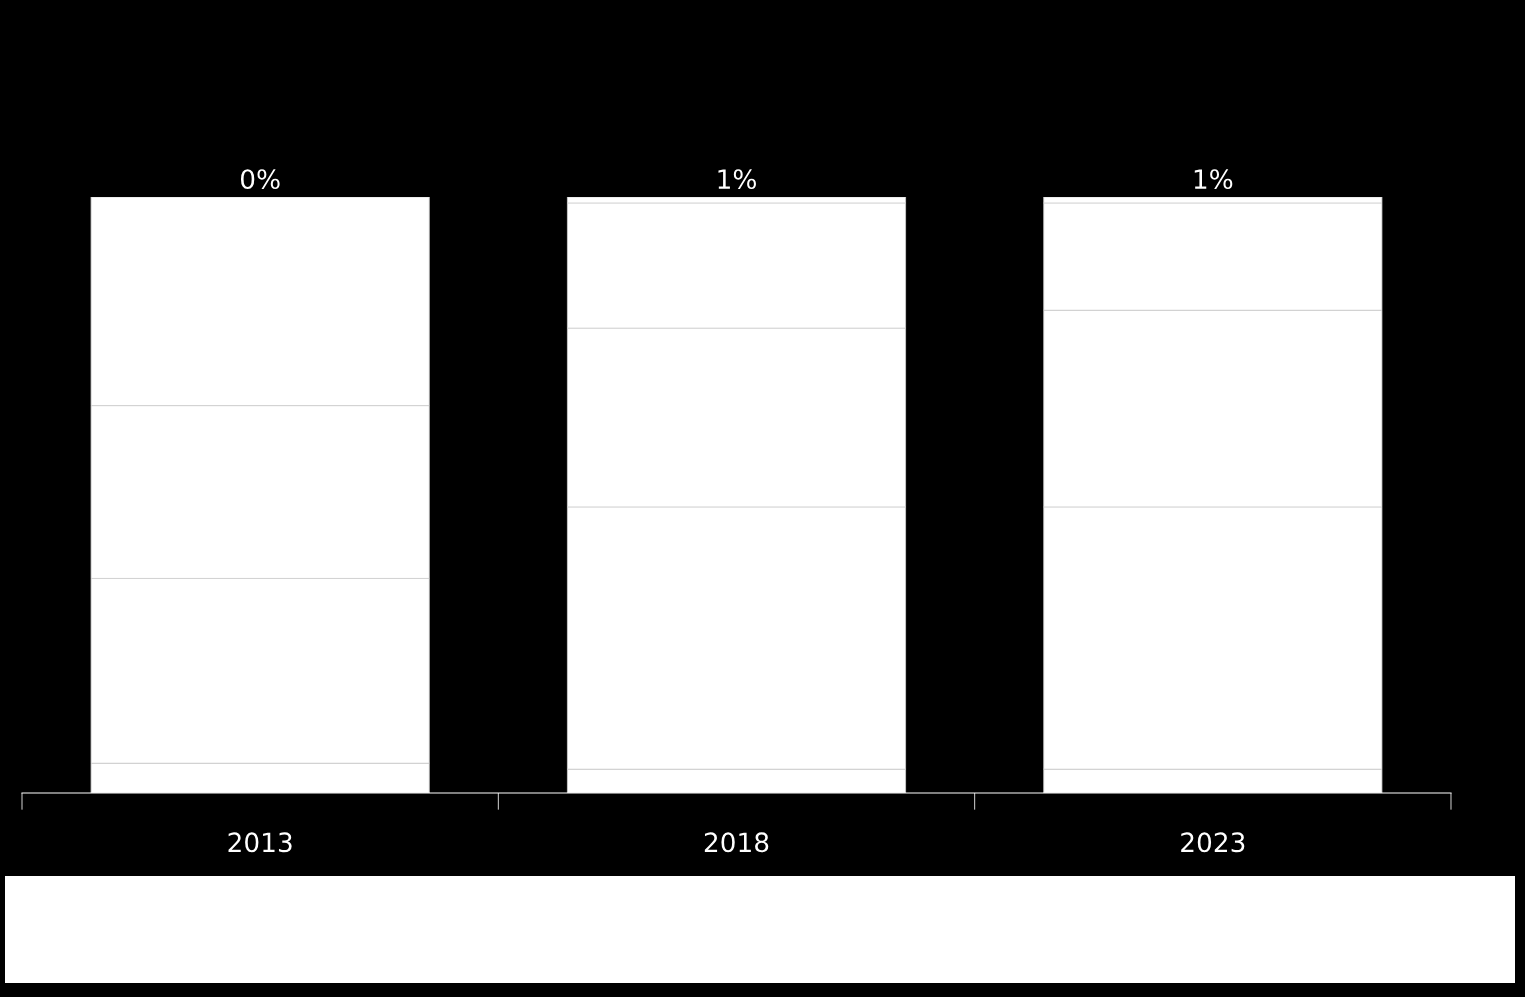 The image size is (1525, 997). What do you see at coordinates (260, 842) in the screenshot?
I see `x-tick-label: 2013` at bounding box center [260, 842].